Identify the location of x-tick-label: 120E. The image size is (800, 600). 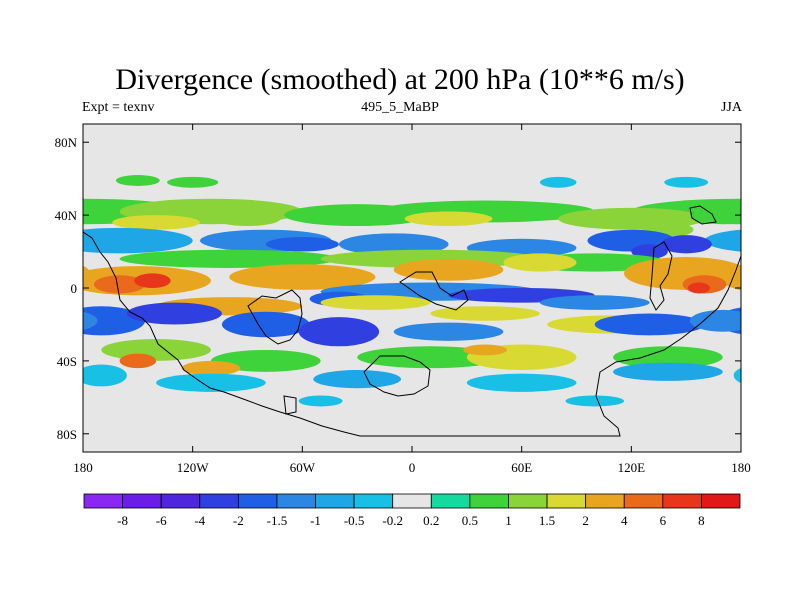
(632, 467).